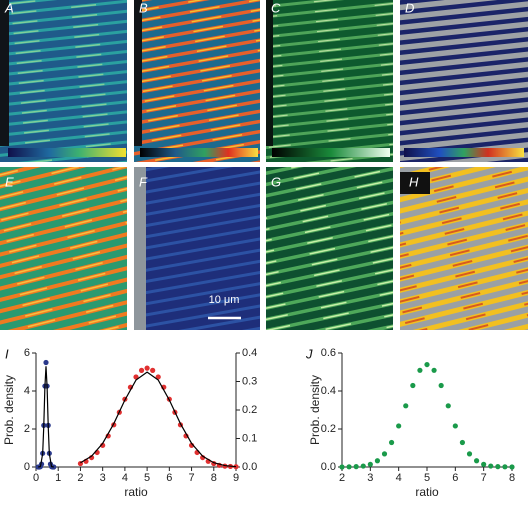 Image resolution: width=528 pixels, height=505 pixels. Describe the element at coordinates (9, 7) in the screenshot. I see `panel-label: A` at that location.